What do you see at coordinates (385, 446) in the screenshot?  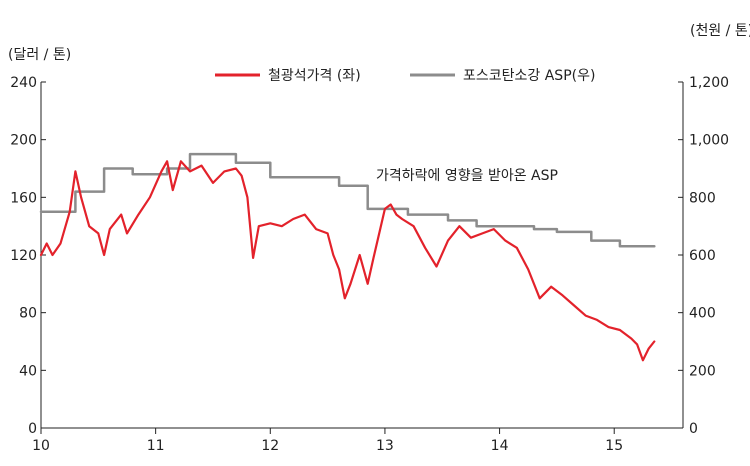 I see `x-tick-label: 13` at bounding box center [385, 446].